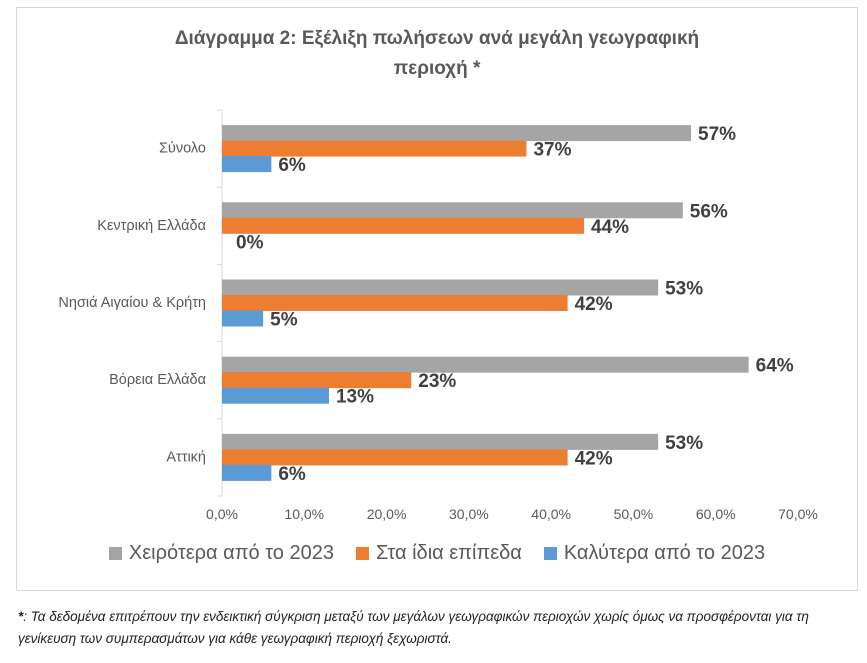  What do you see at coordinates (355, 397) in the screenshot?
I see `data-label: 13%` at bounding box center [355, 397].